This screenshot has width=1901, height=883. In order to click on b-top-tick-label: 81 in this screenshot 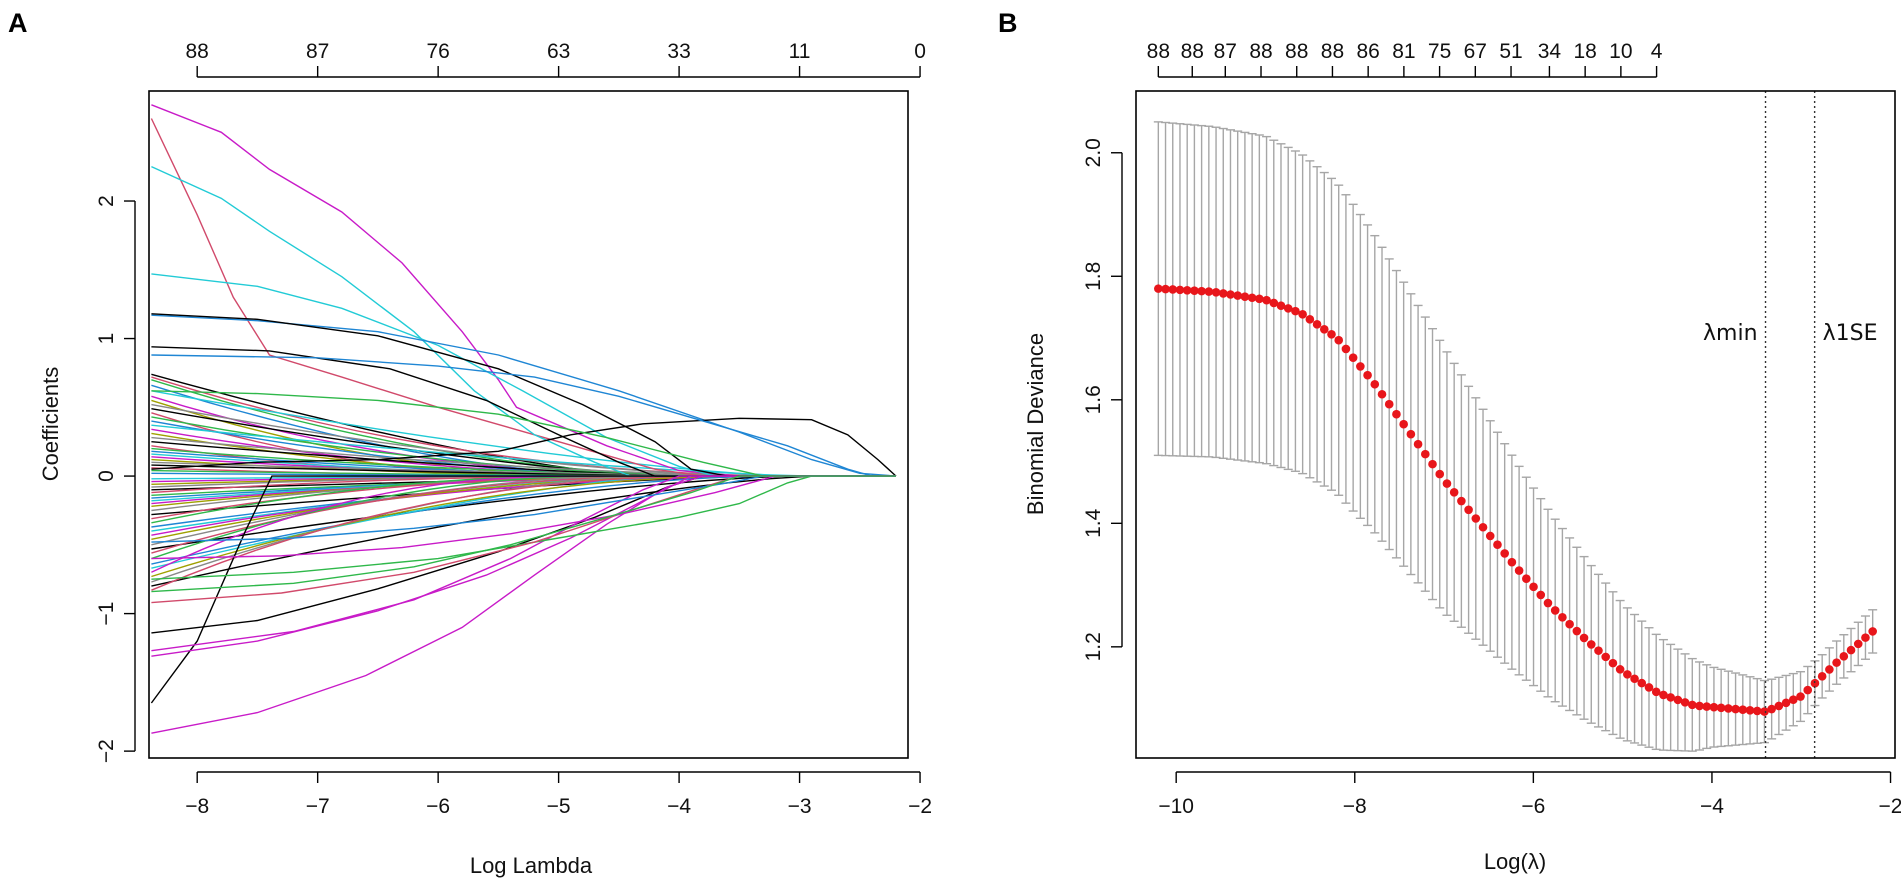, I will do `click(1403, 51)`.